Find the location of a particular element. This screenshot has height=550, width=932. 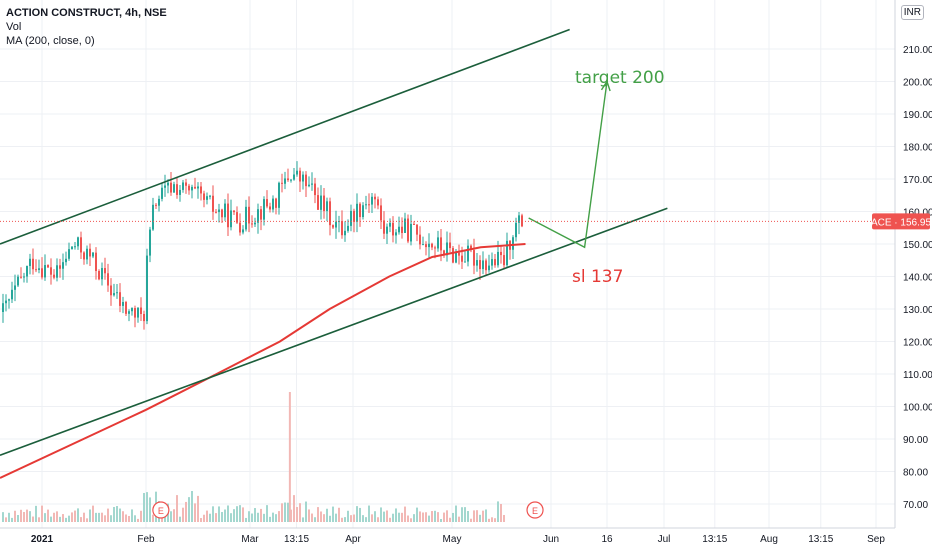

price-tick-label: 160.00 is located at coordinates (917, 213).